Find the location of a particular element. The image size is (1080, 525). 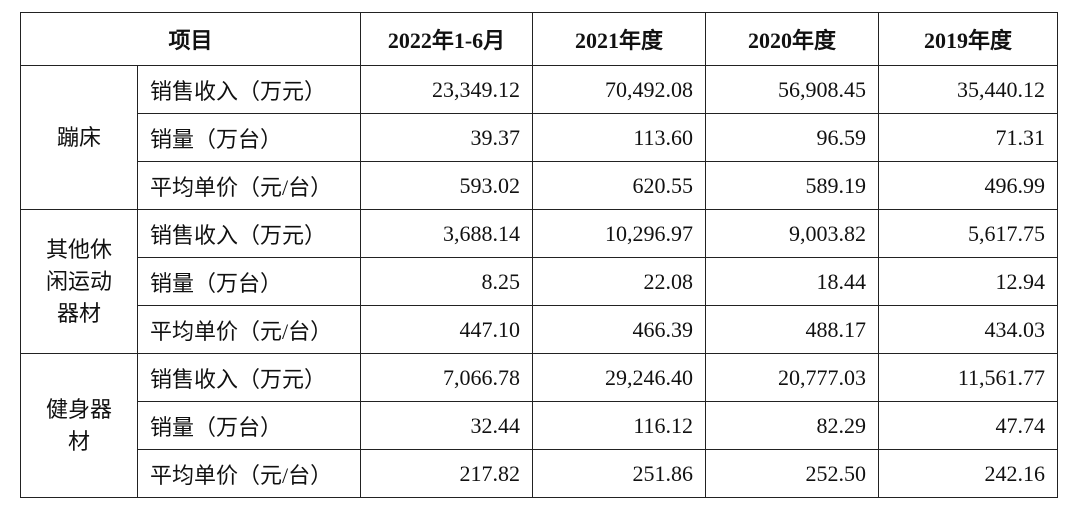

value-cell: 620.55 is located at coordinates (619, 185).